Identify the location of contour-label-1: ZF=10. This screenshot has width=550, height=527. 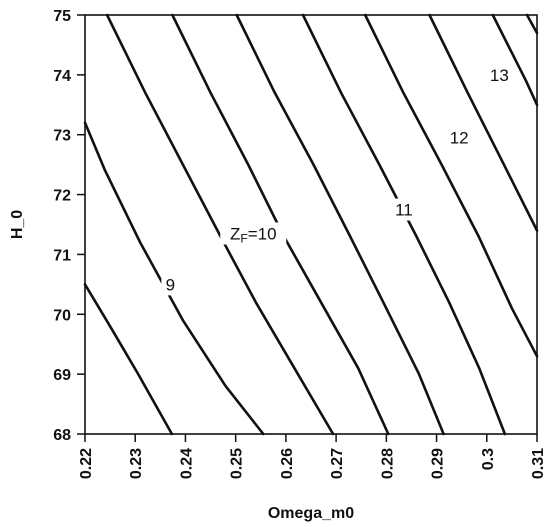
(253, 234).